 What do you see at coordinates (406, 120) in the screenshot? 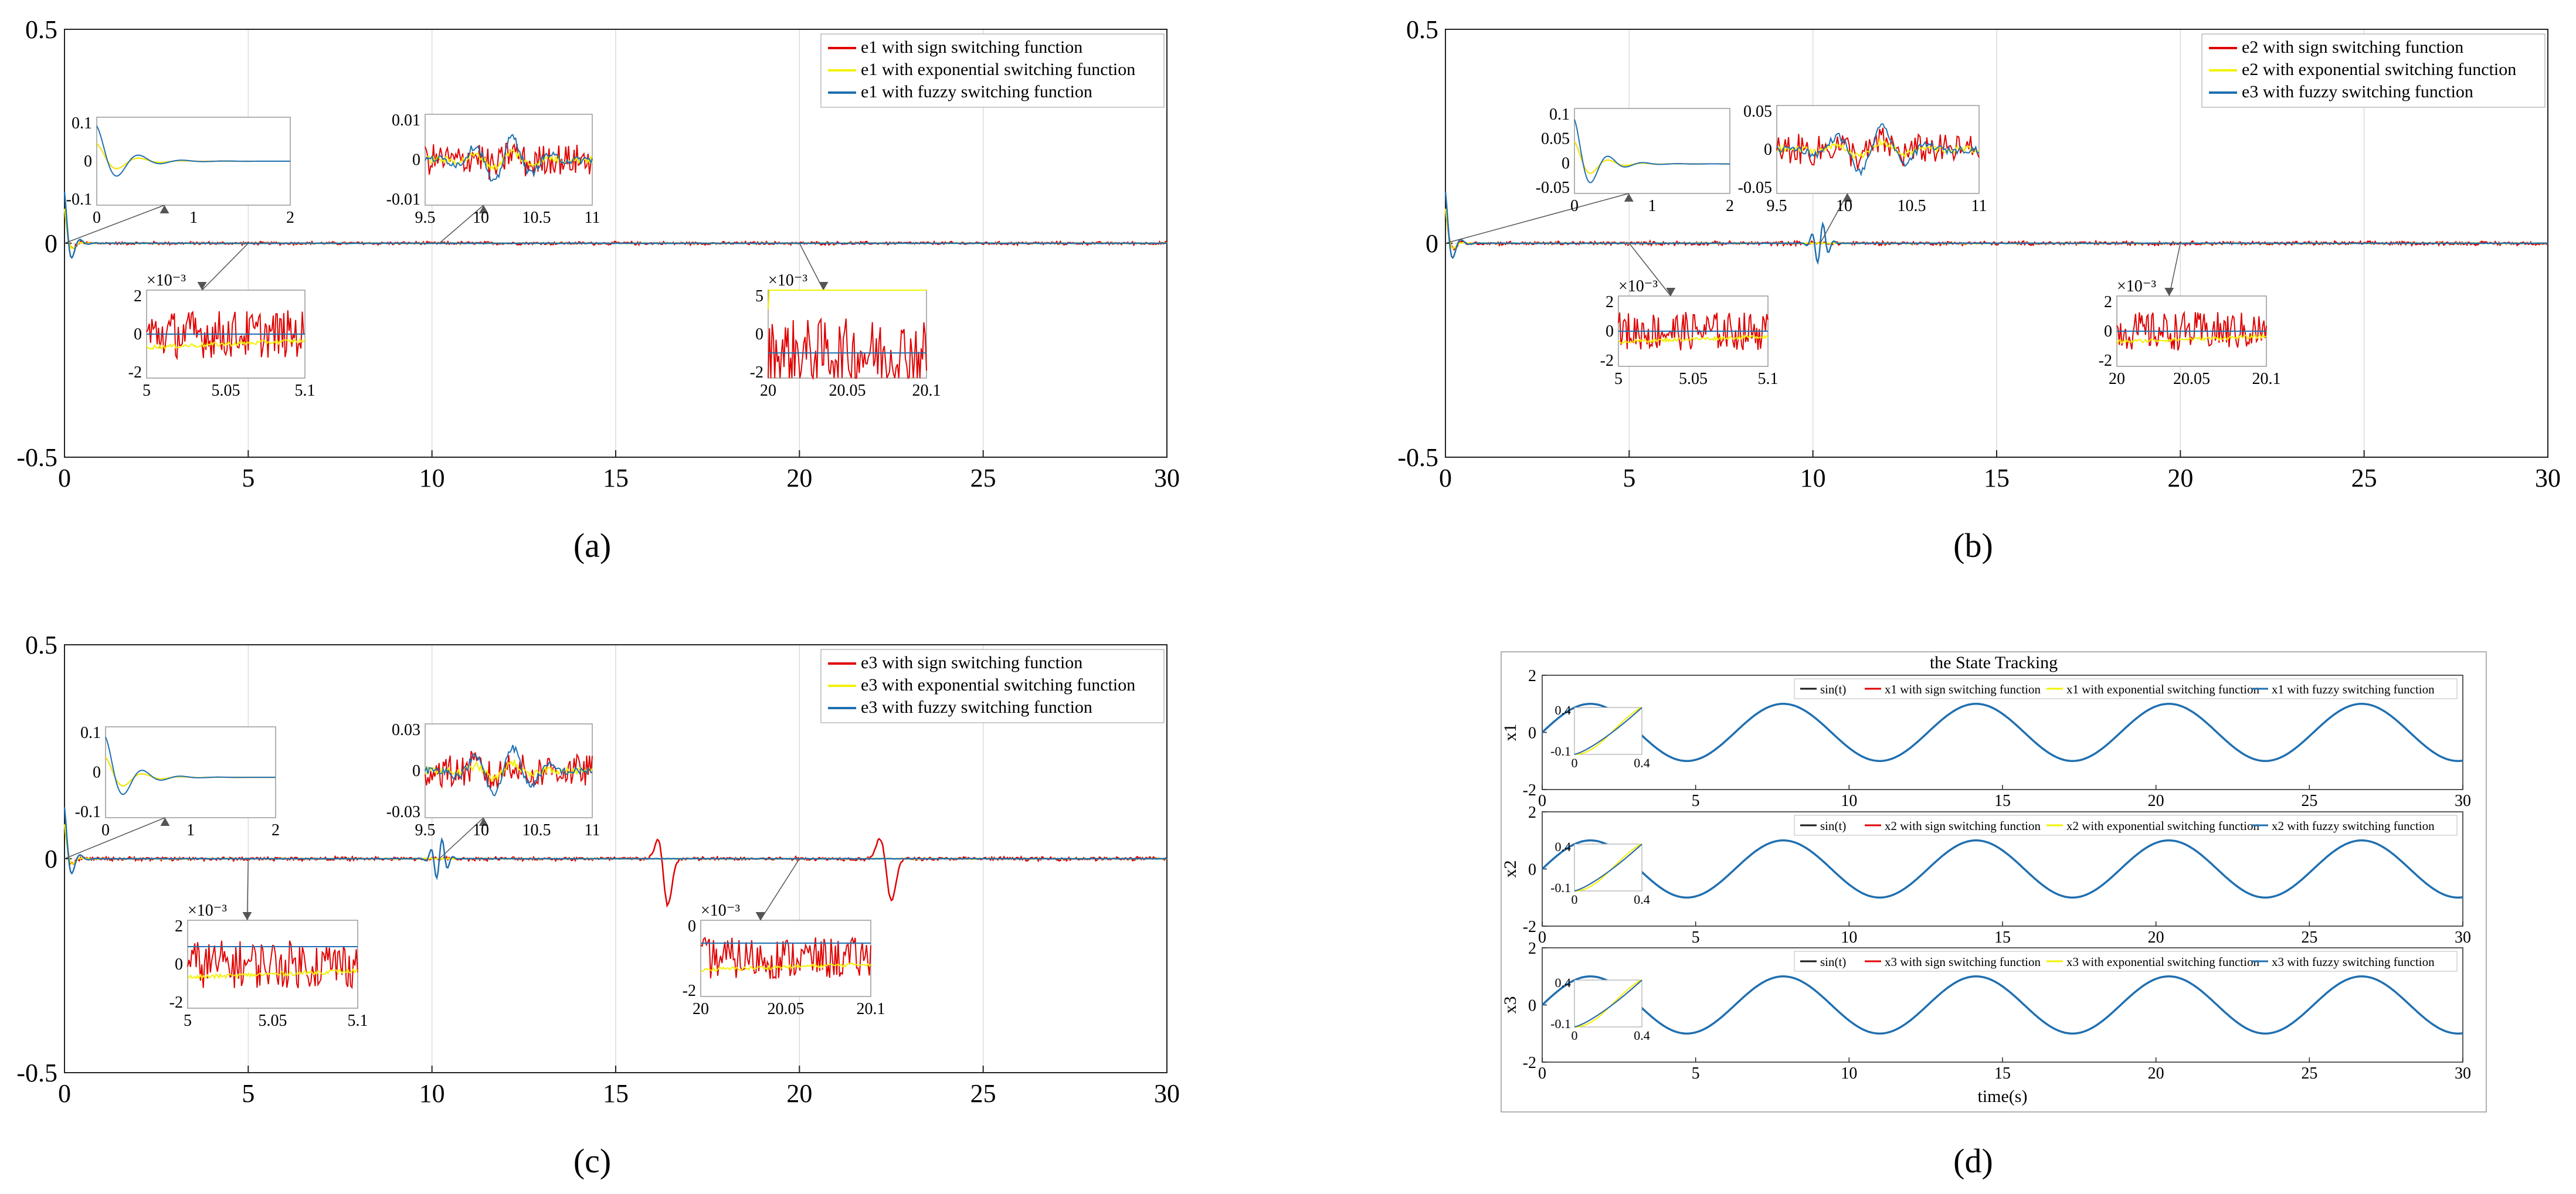
I see `inset-y-tick-0: 0.01` at bounding box center [406, 120].